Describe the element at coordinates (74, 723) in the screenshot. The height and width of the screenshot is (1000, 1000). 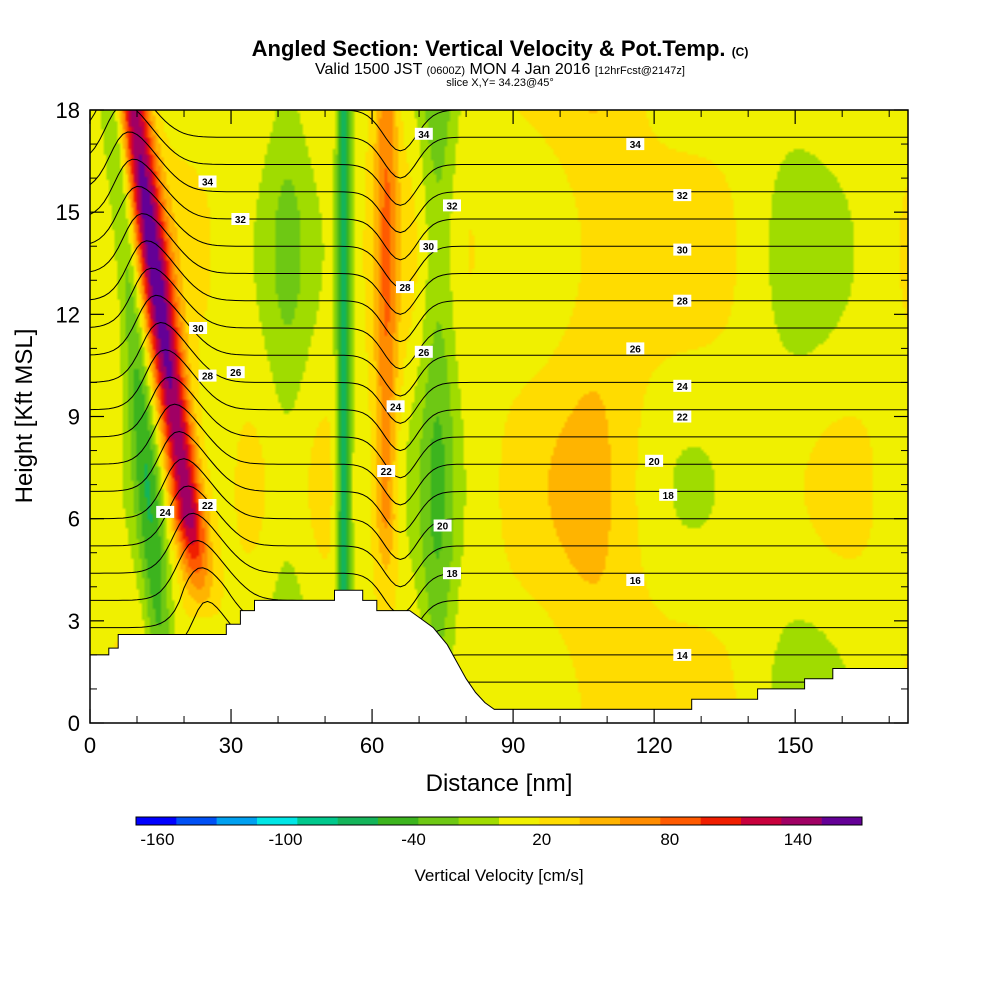
I see `y-tick-label: 0` at that location.